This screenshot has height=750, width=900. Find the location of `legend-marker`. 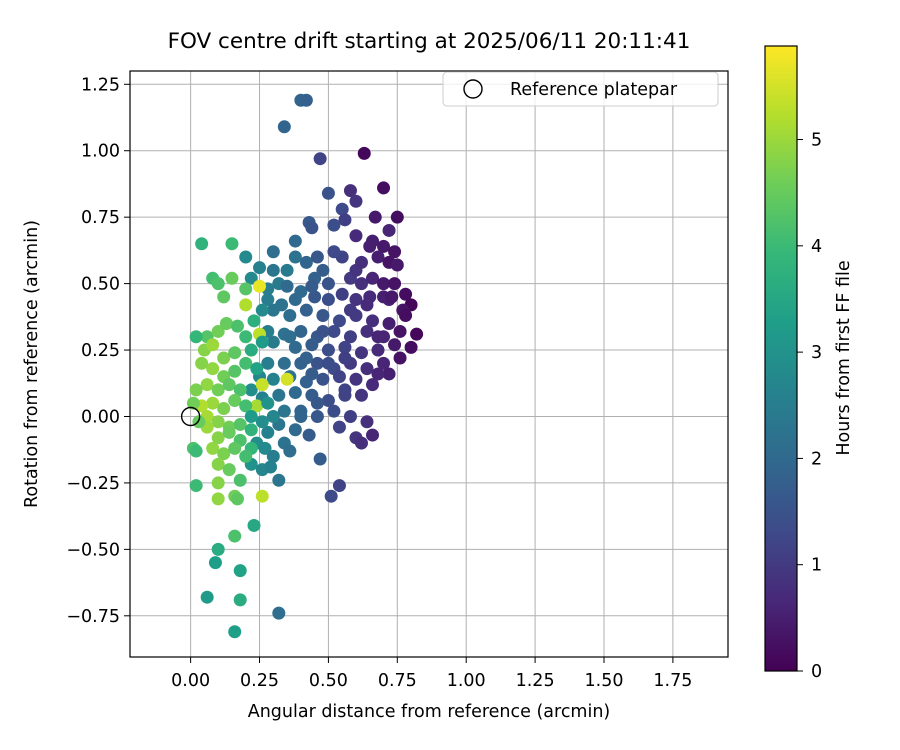

legend-marker is located at coordinates (473, 89).